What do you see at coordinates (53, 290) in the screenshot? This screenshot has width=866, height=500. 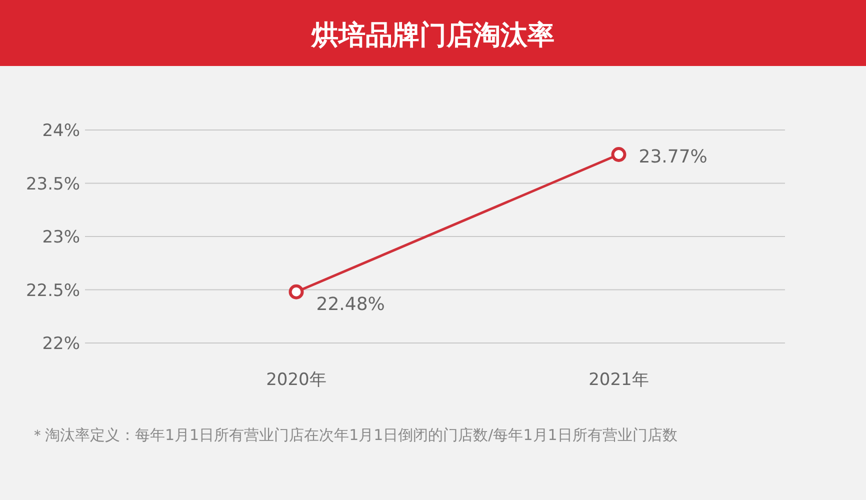 I see `y-tick-label: 22.5%` at bounding box center [53, 290].